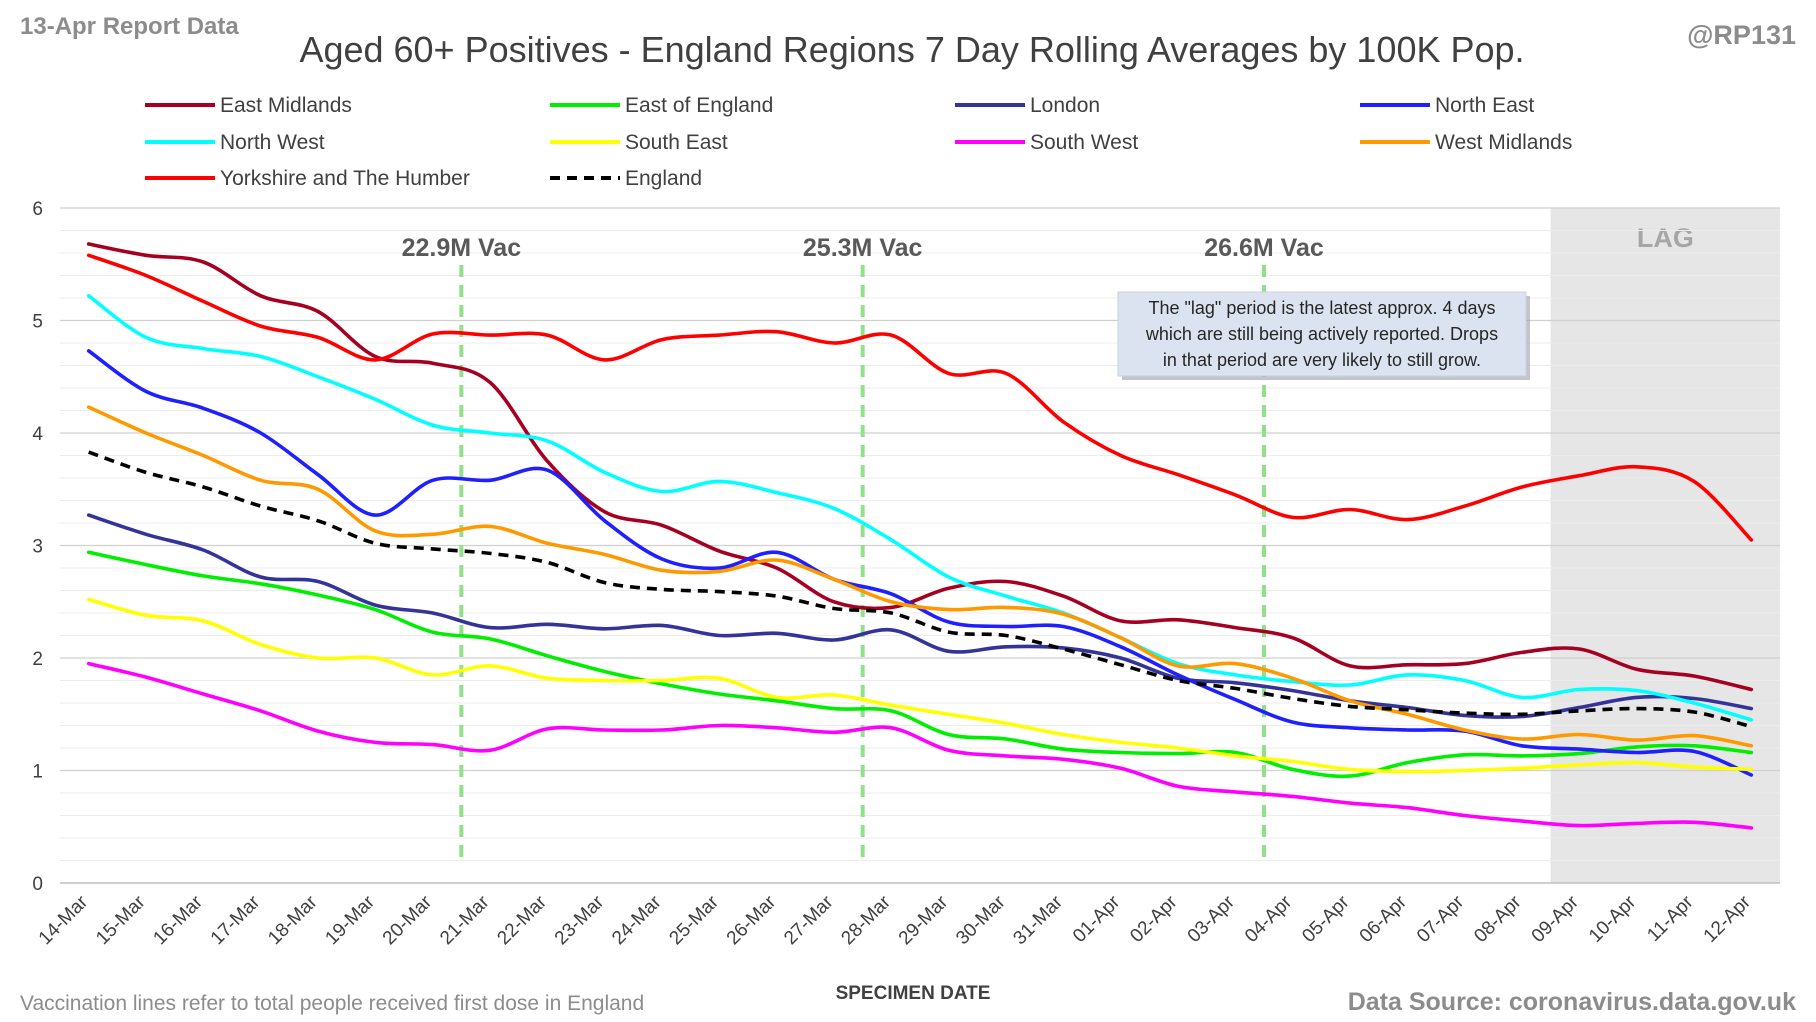  What do you see at coordinates (129, 26) in the screenshot?
I see `report-label: 13-Apr Report Data` at bounding box center [129, 26].